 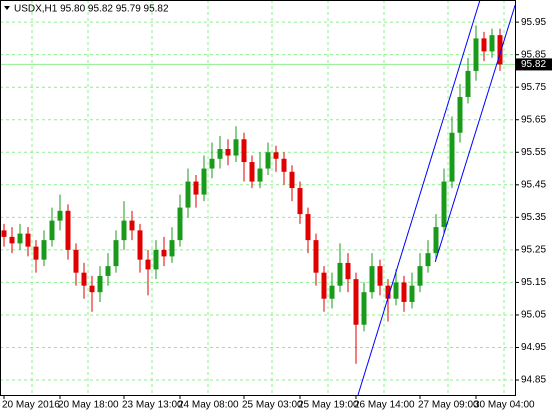 I want to click on x-tick-label: 25 May 19:00, so click(x=328, y=405).